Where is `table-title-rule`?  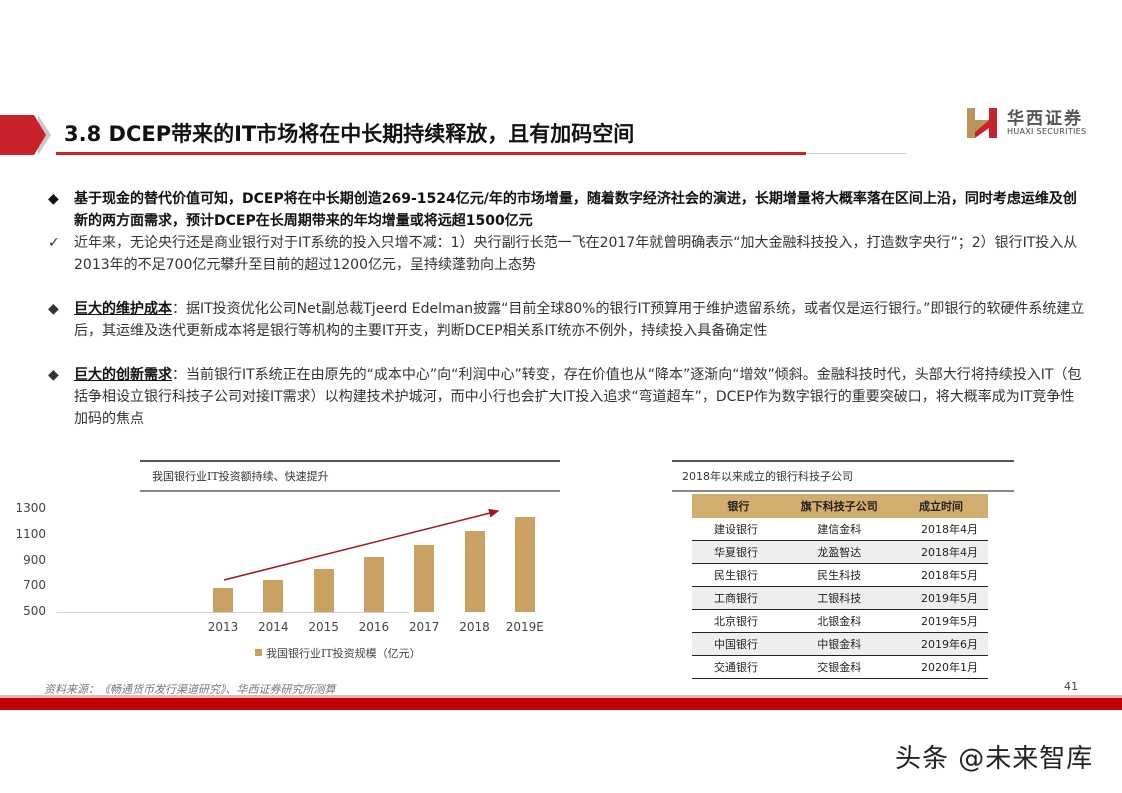
table-title-rule is located at coordinates (843, 491).